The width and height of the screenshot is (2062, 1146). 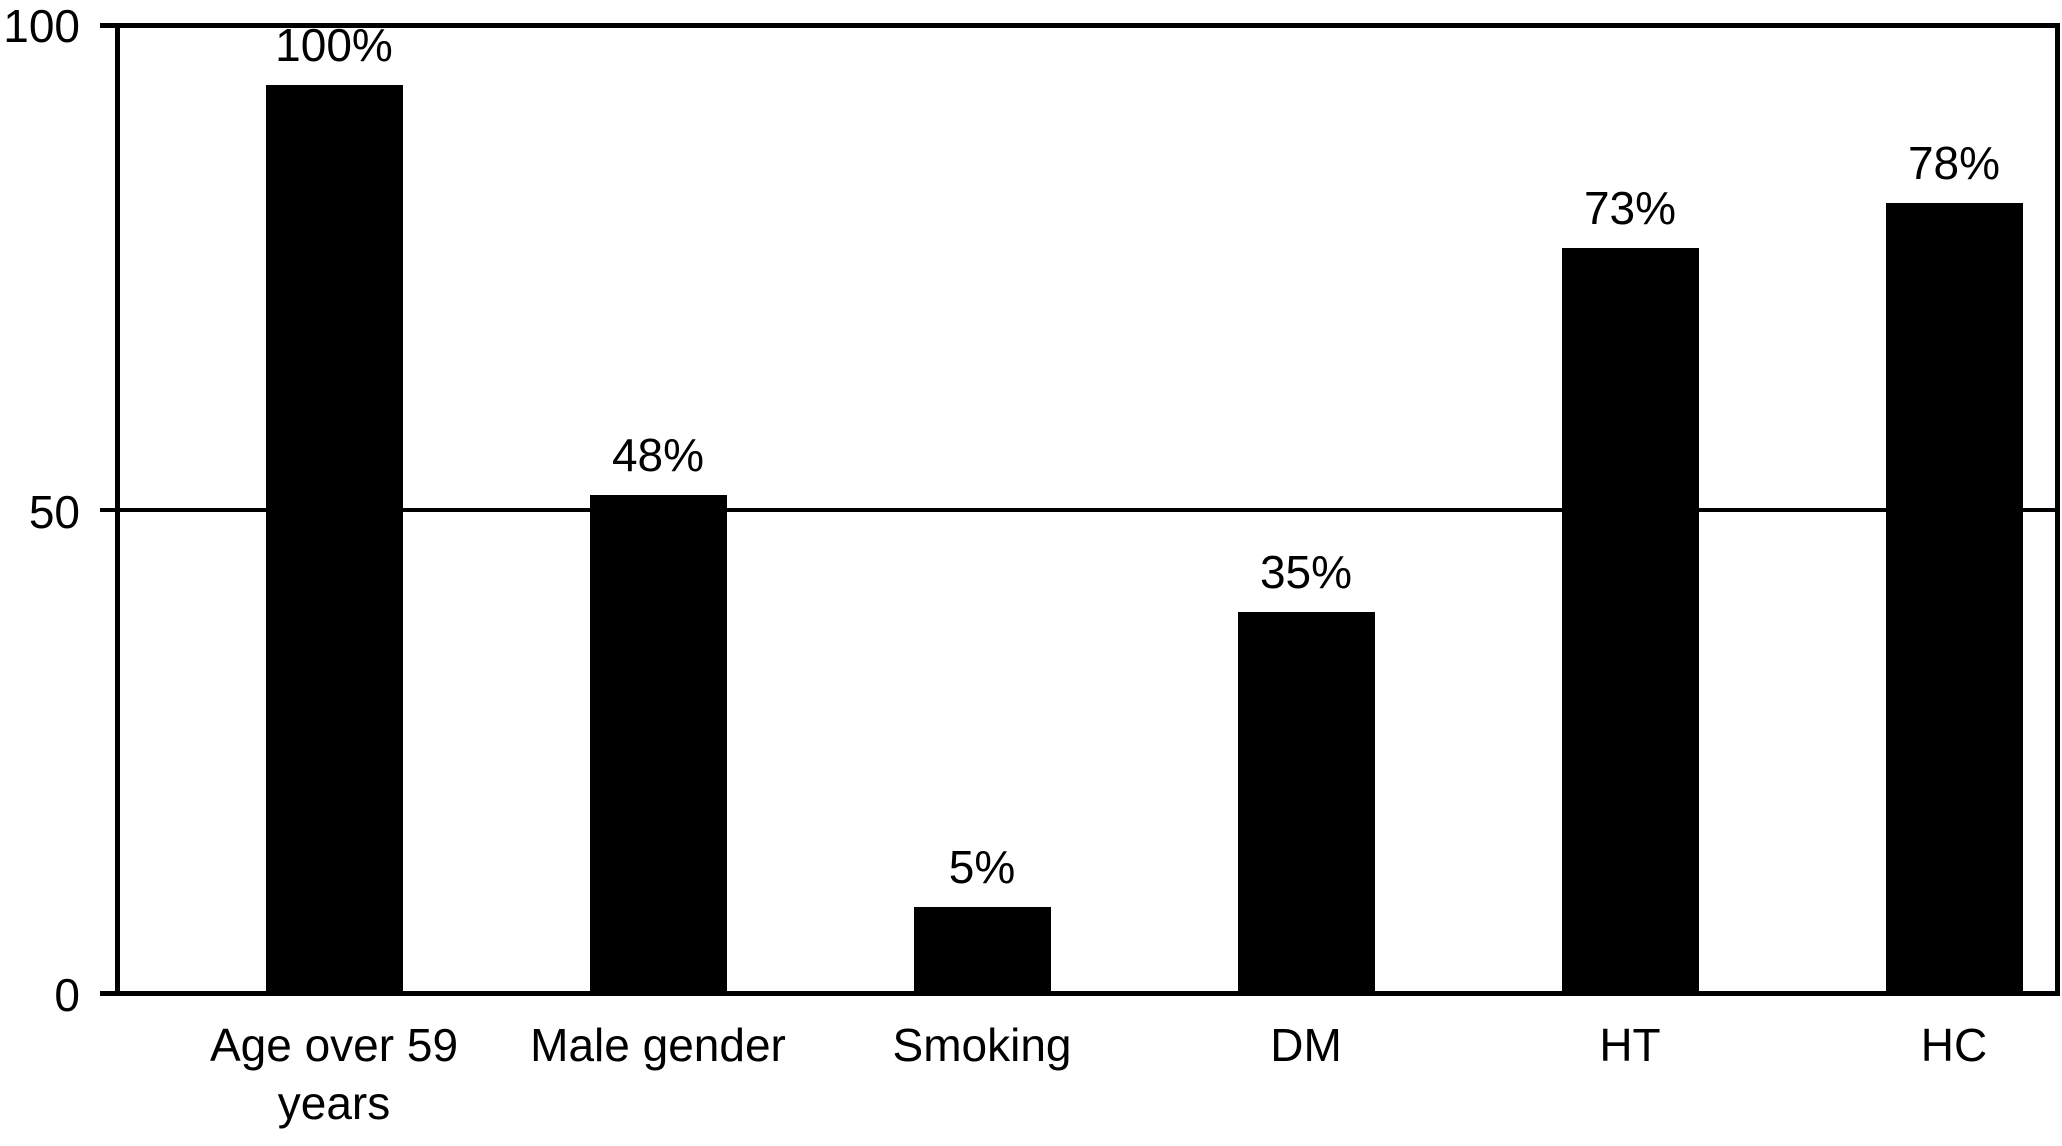 What do you see at coordinates (54, 512) in the screenshot?
I see `y-axis-tick-label-50: 50` at bounding box center [54, 512].